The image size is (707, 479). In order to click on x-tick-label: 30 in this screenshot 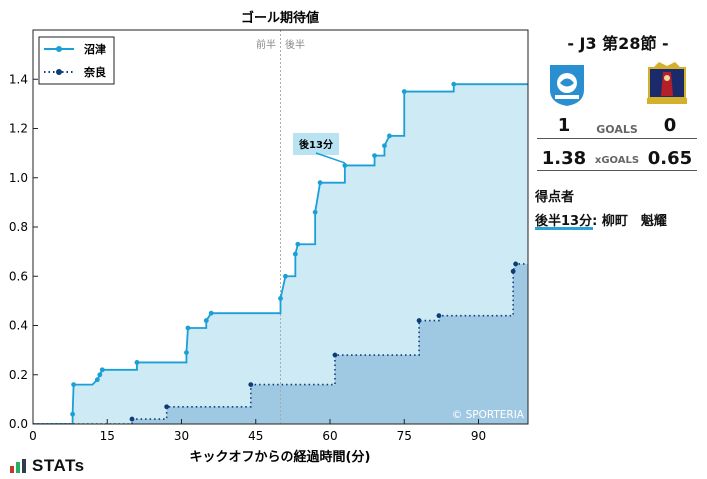, I will do `click(181, 436)`.